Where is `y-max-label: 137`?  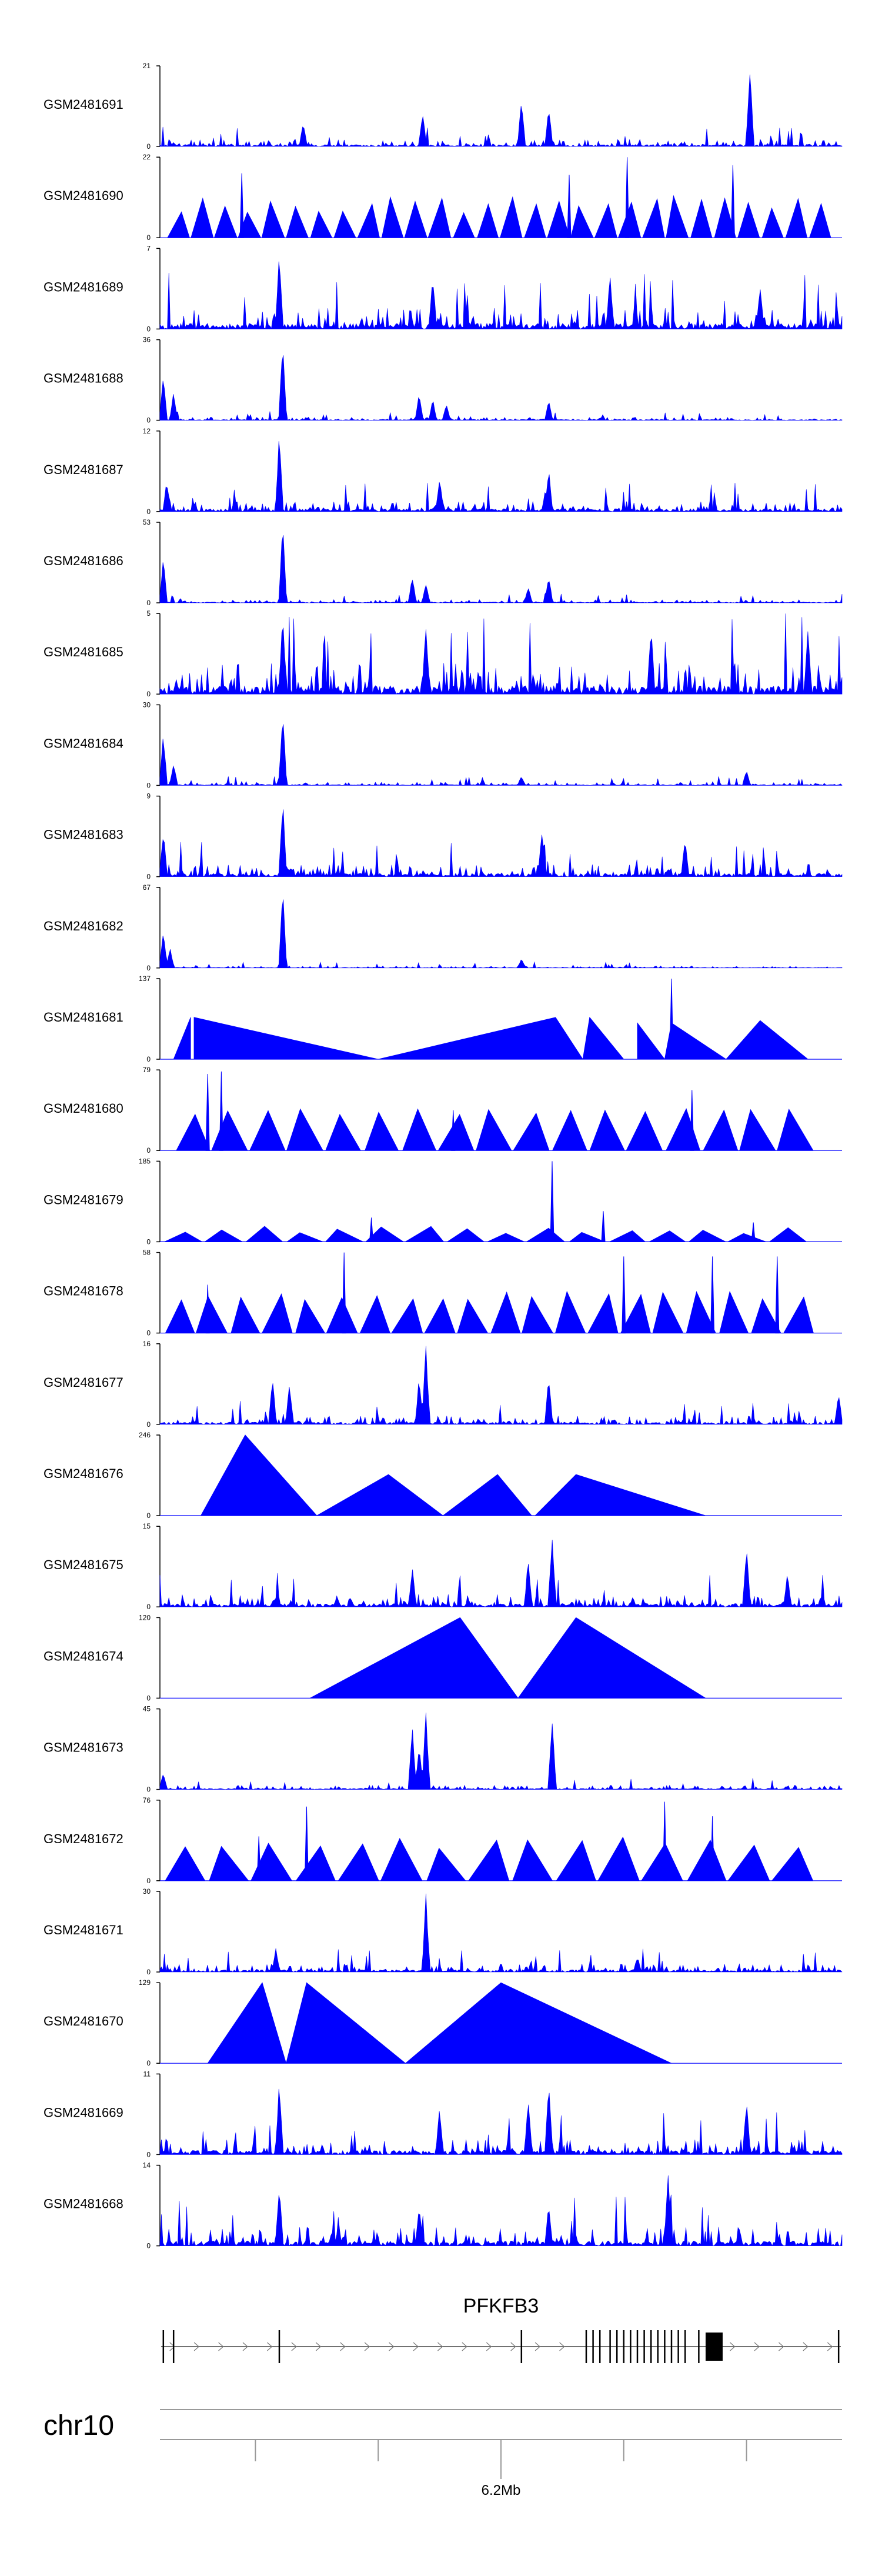
y-max-label: 137 is located at coordinates (145, 979).